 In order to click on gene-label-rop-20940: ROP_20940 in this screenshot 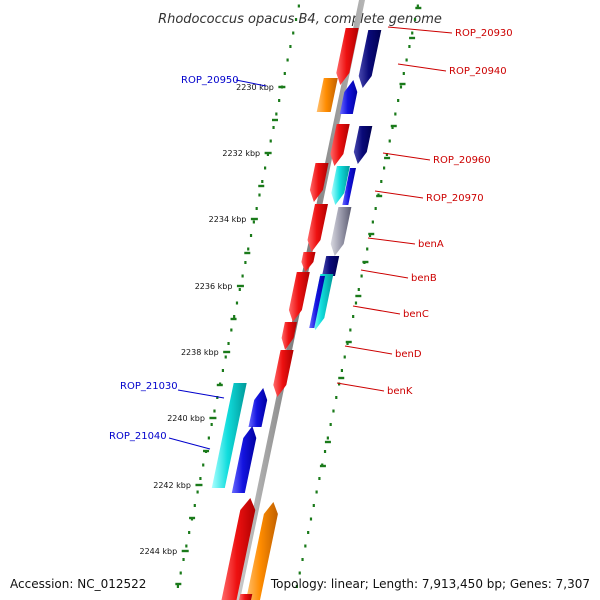, I will do `click(478, 71)`.